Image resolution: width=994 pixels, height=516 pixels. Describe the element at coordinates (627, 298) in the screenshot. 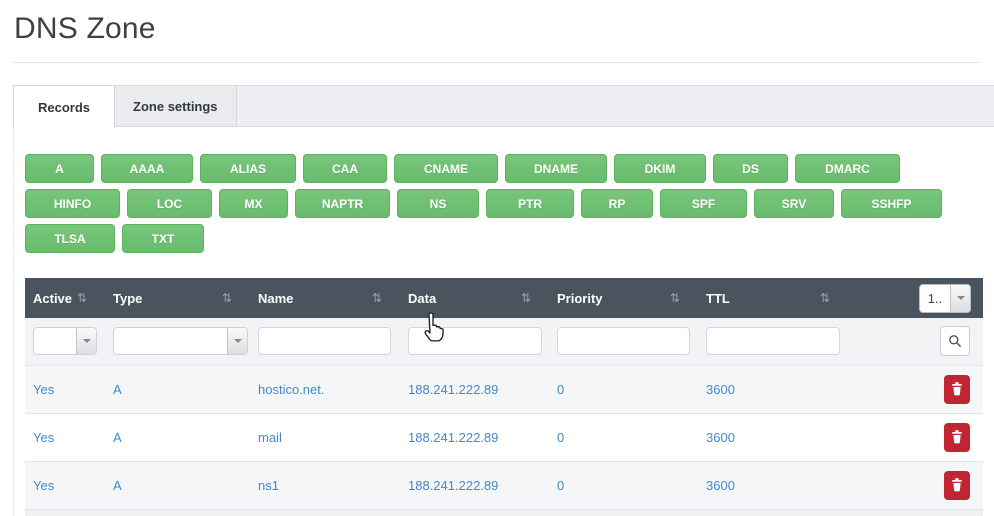

I see `column-header-priority: Priority ⇅` at that location.